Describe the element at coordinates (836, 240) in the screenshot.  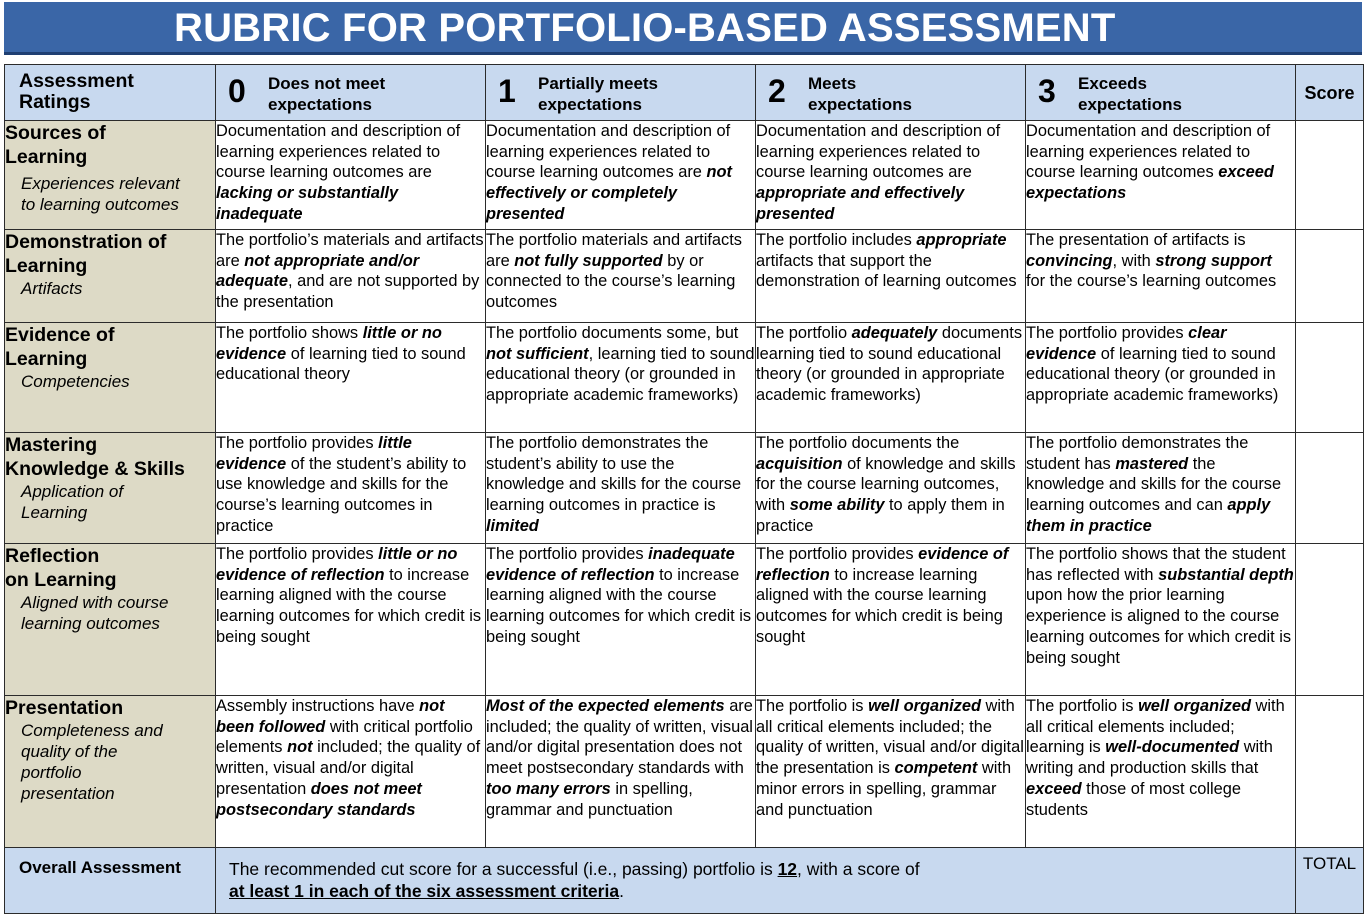
I see `rating-text: The portfolio includes` at that location.